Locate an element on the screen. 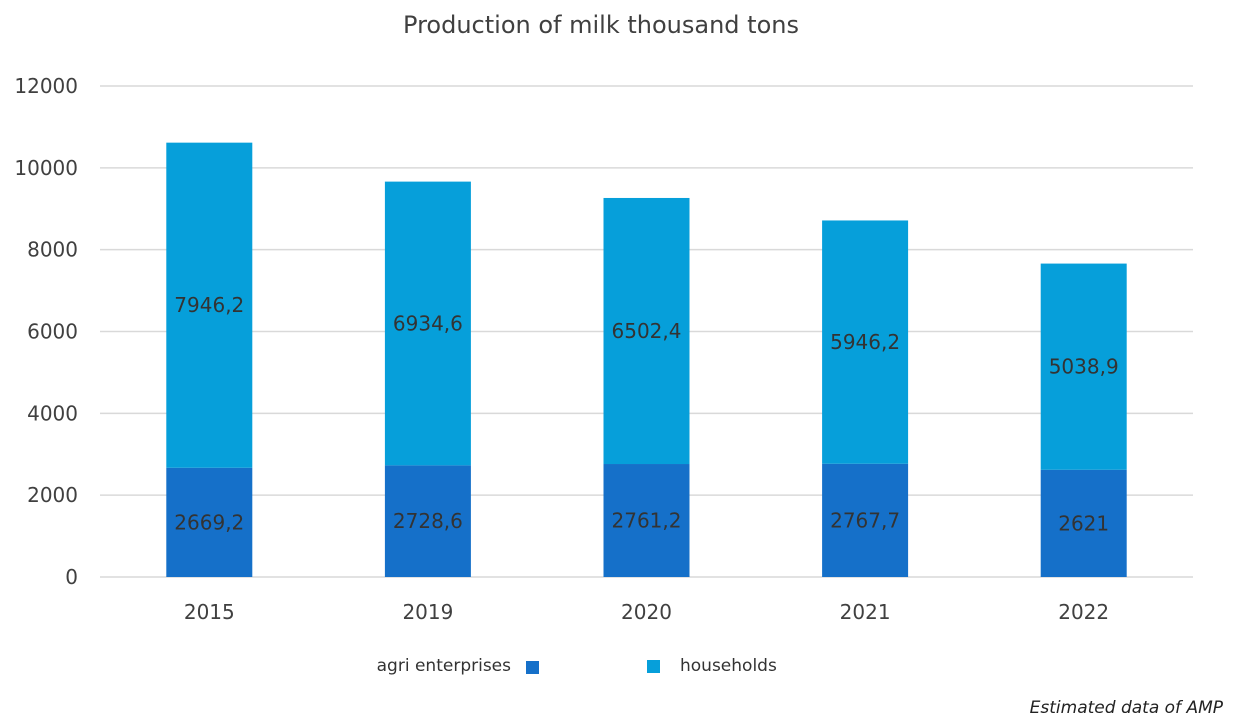  bar-households-2019 is located at coordinates (427, 323).